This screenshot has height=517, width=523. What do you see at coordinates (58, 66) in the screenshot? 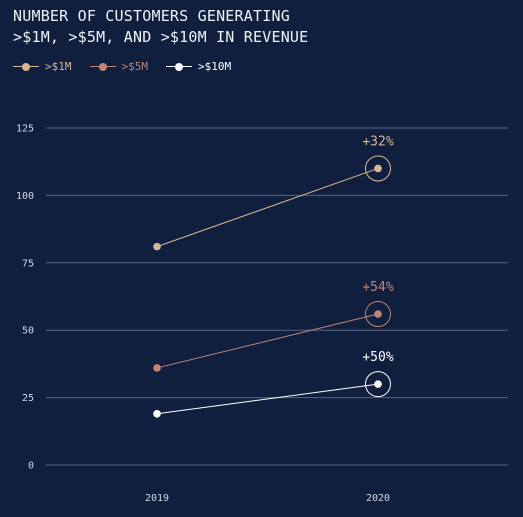
I see `legend-label-1m: >$1M` at bounding box center [58, 66].